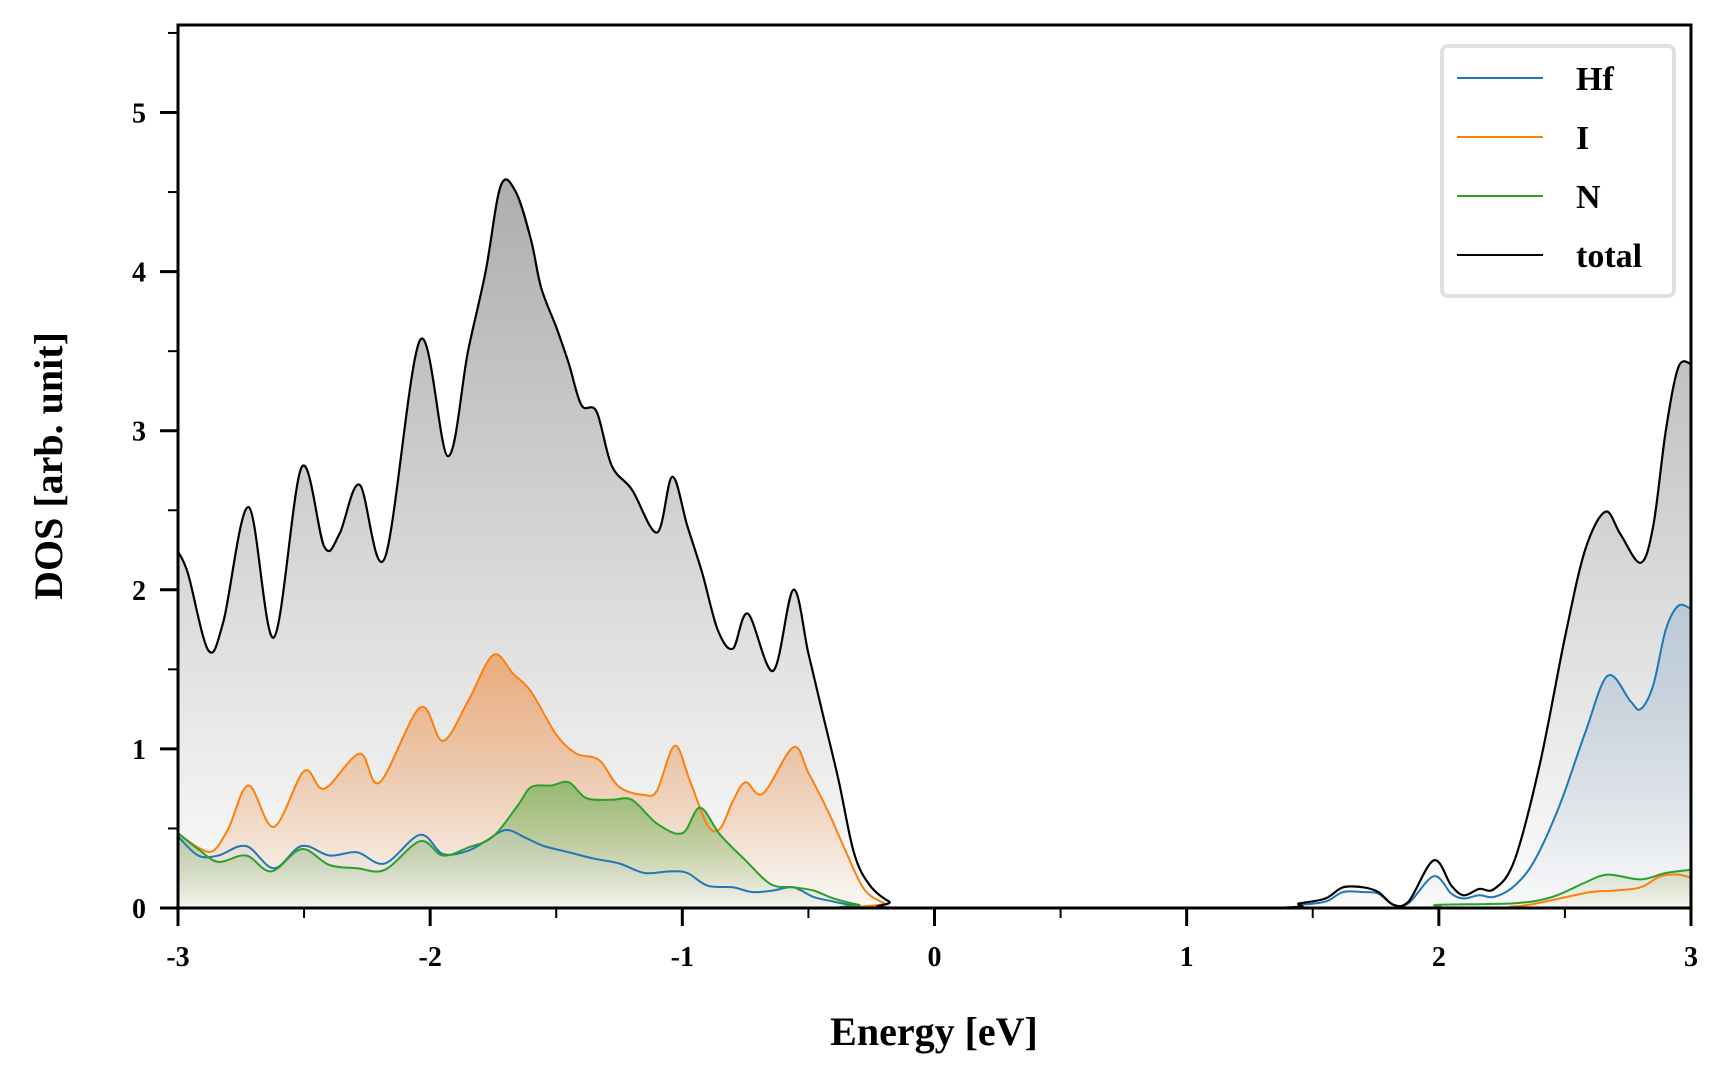  Describe the element at coordinates (1595, 79) in the screenshot. I see `legend-label-hf: Hf` at that location.